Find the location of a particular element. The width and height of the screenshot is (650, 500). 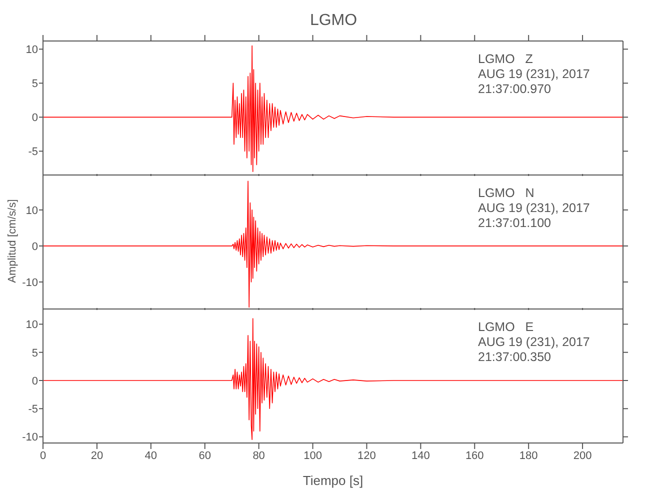

chart-title: LGMO is located at coordinates (333, 21).